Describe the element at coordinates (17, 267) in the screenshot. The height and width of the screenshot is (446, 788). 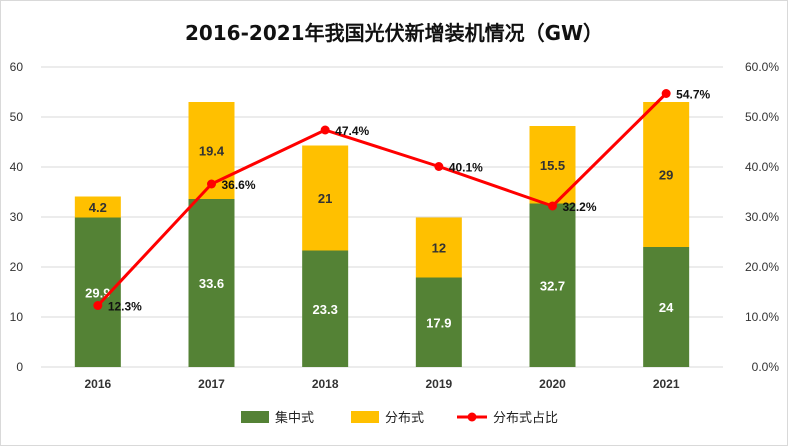
I see `y-left-tick-label: 20` at that location.